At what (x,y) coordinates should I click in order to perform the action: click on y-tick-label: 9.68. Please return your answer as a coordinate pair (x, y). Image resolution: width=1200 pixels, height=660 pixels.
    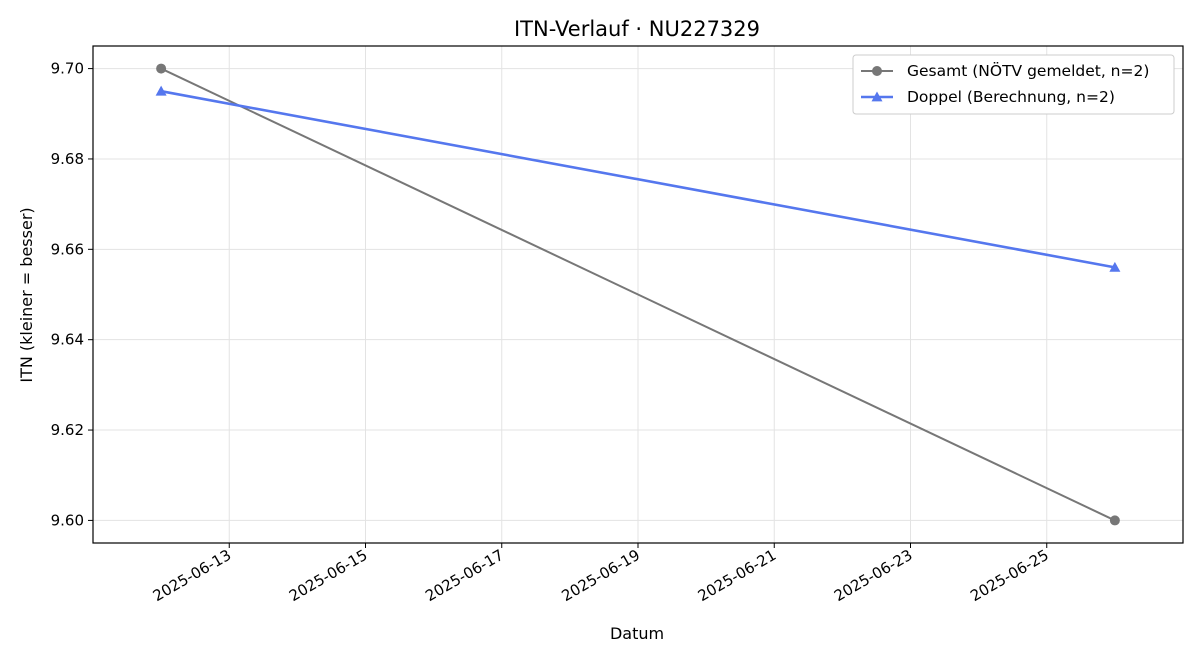
    Looking at the image, I should click on (67, 159).